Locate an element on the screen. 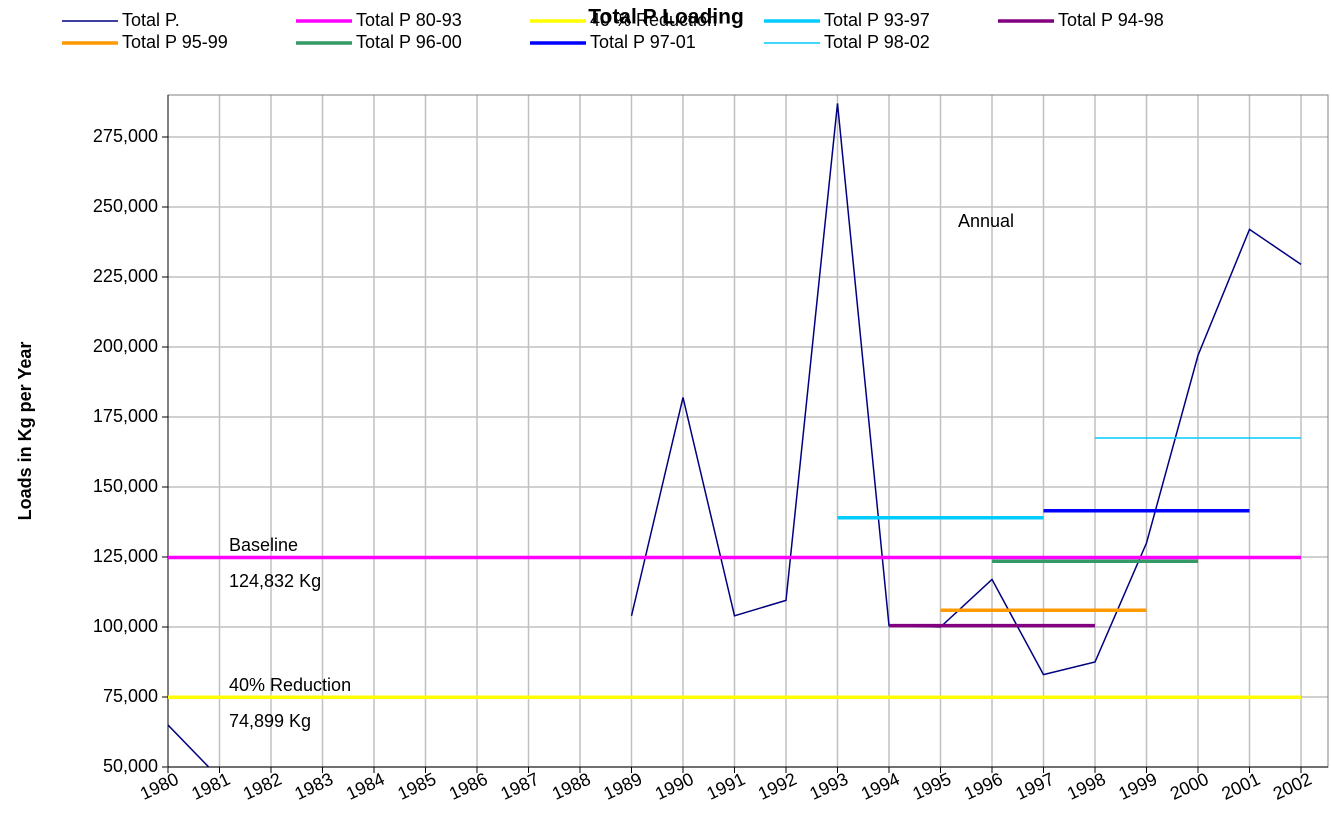  legend-label: Total P 80-93 is located at coordinates (409, 20).